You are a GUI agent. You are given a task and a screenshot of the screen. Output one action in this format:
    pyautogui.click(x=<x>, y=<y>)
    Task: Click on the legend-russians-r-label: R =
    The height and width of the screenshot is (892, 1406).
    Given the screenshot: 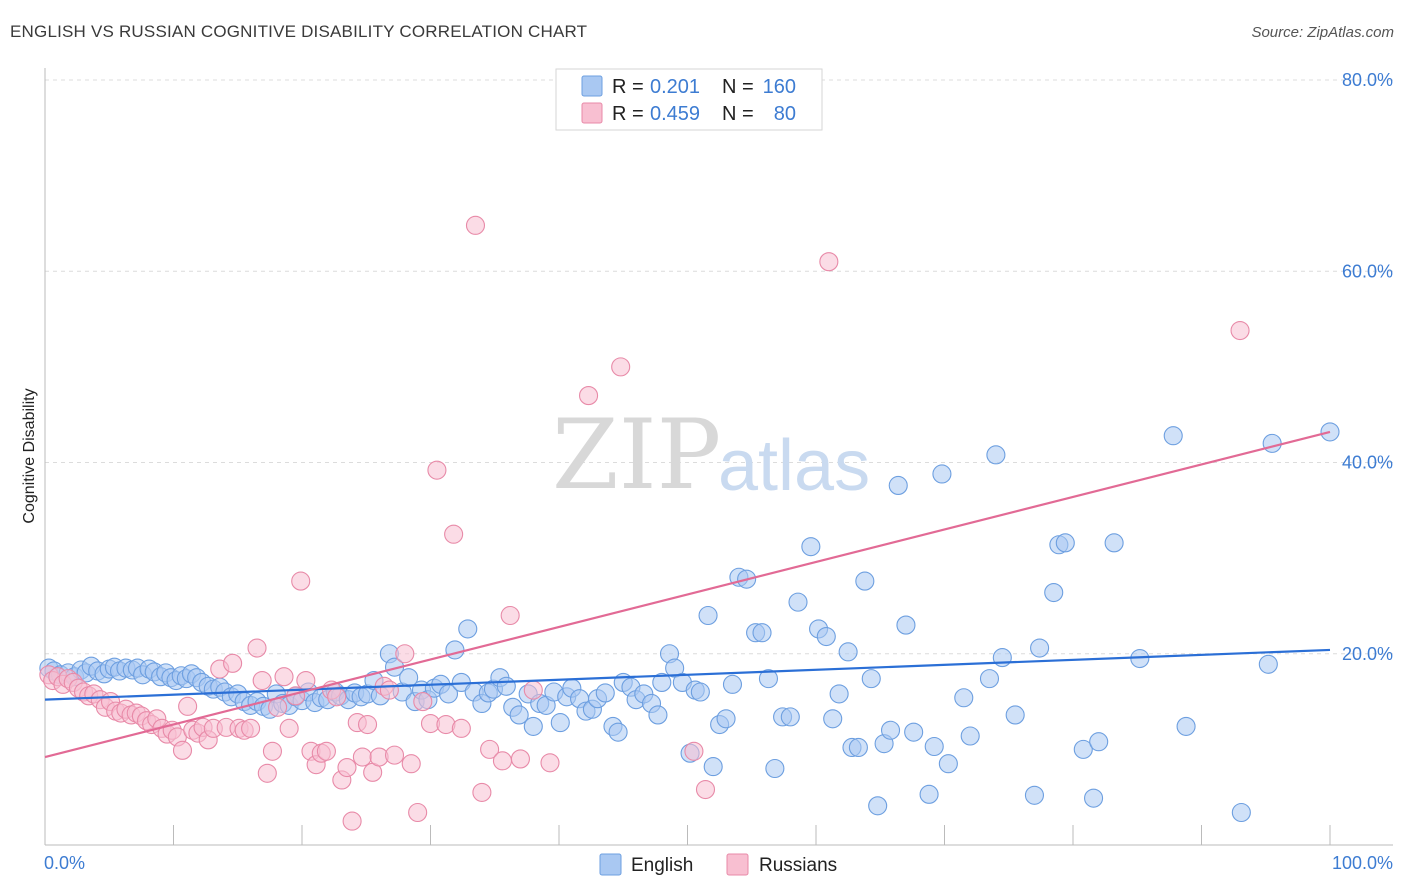 What is the action you would take?
    pyautogui.click(x=628, y=114)
    